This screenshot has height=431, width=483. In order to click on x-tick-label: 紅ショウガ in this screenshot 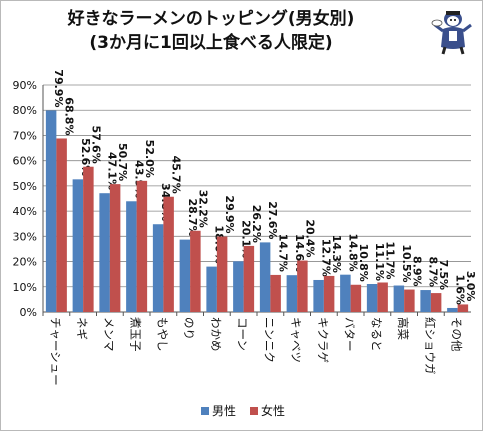, I will do `click(430, 346)`.